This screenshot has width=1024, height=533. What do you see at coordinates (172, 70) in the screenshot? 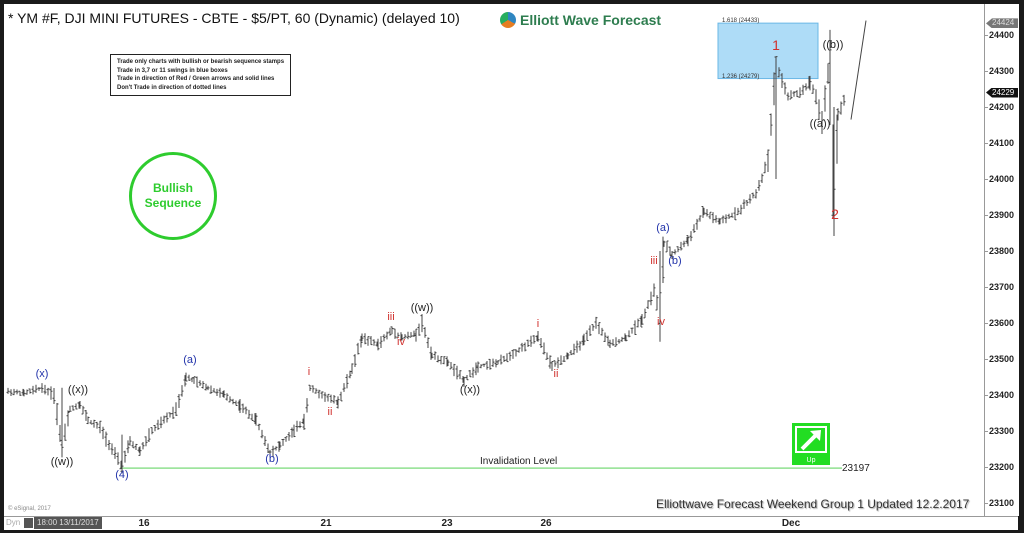
I see `rule-line: Trade in 3,7 or 11 swings in blue boxes` at bounding box center [172, 70].